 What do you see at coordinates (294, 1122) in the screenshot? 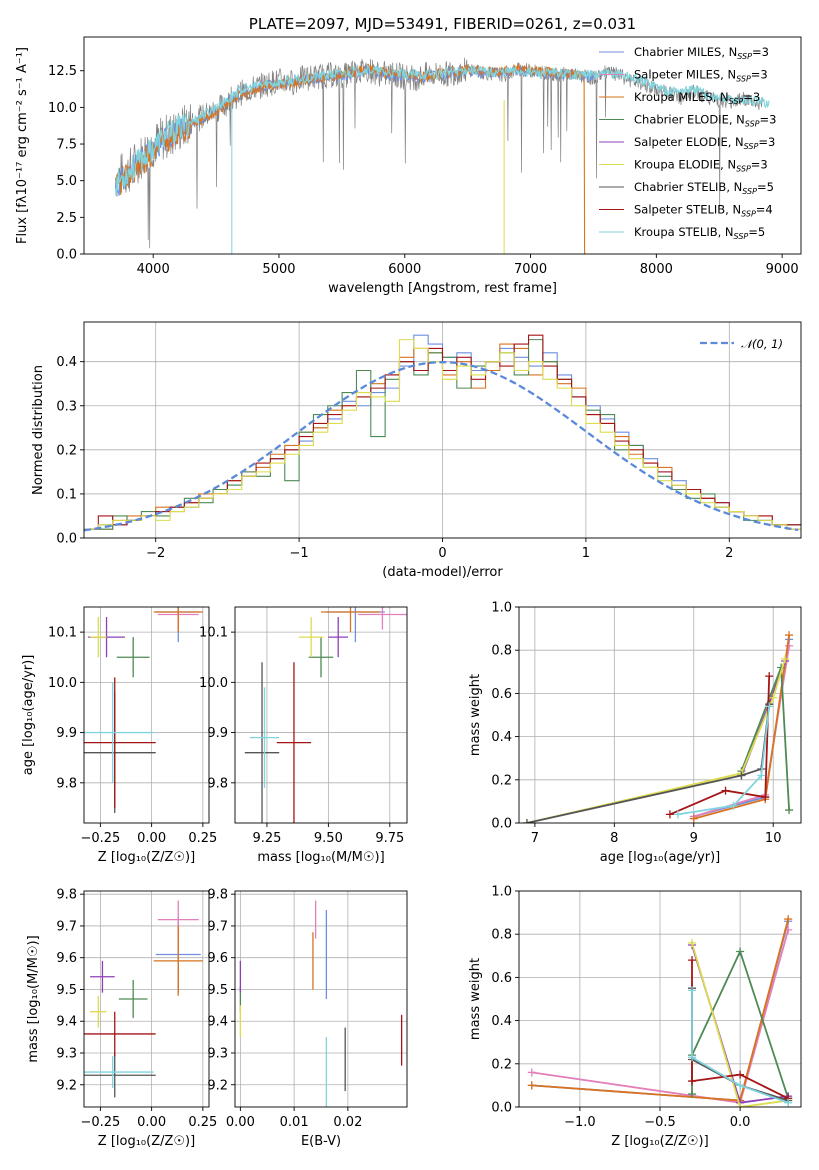
I see `x-tick-label: 0.01` at bounding box center [294, 1122].